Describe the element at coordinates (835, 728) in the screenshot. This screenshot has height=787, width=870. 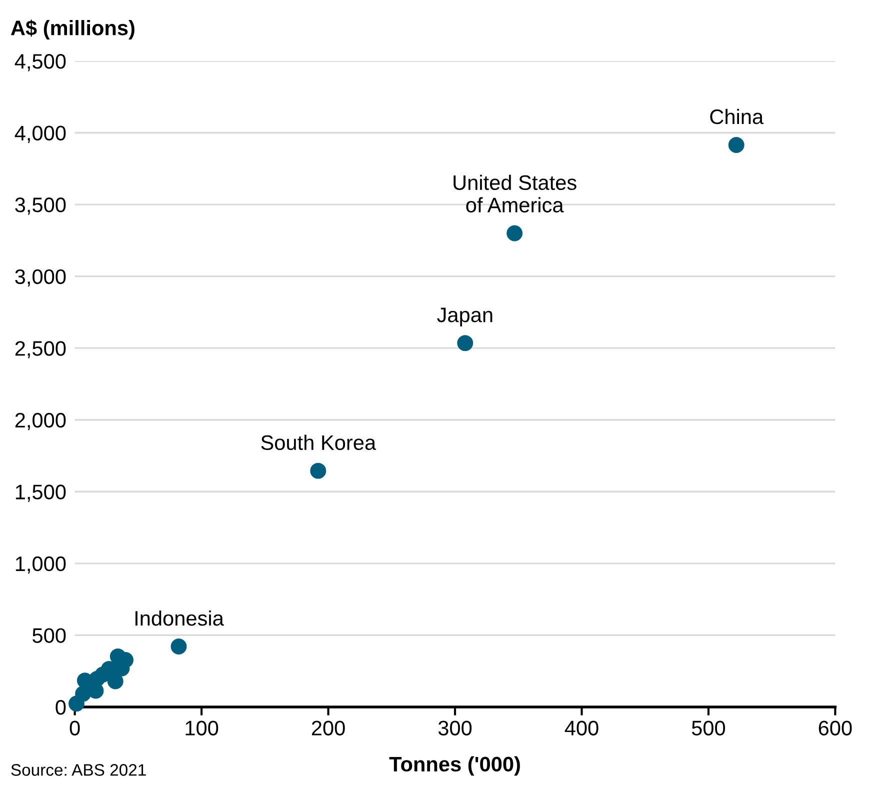
I see `x-tick-label: 600` at that location.